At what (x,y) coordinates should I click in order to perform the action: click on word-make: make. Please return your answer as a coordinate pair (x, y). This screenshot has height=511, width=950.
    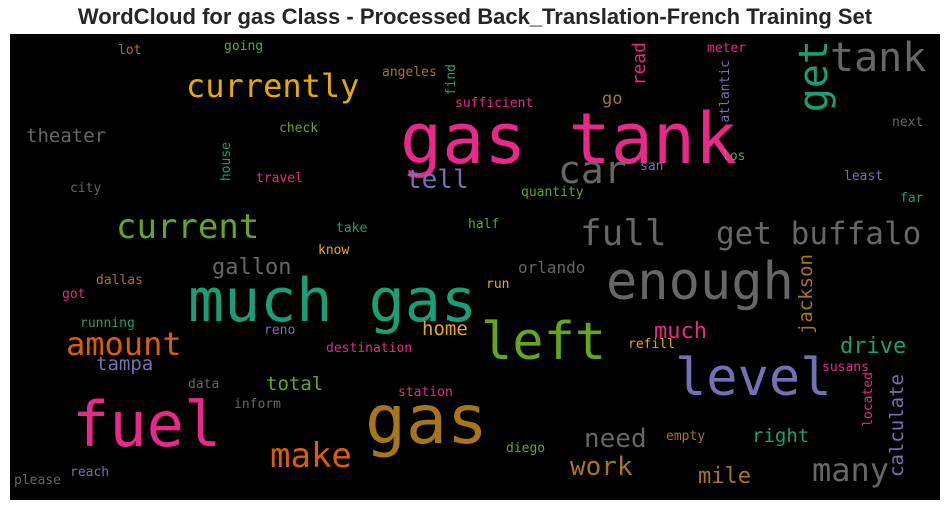
    Looking at the image, I should click on (311, 456).